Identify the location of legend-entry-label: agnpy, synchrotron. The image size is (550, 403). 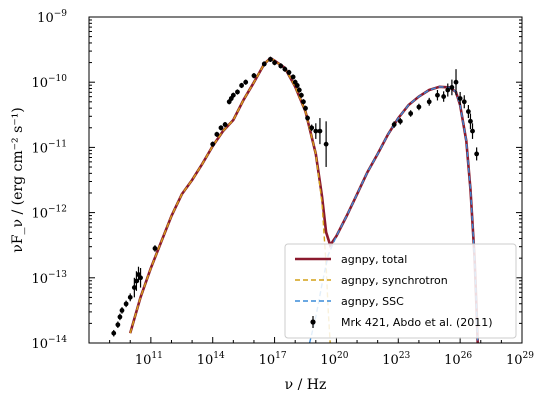
(394, 280).